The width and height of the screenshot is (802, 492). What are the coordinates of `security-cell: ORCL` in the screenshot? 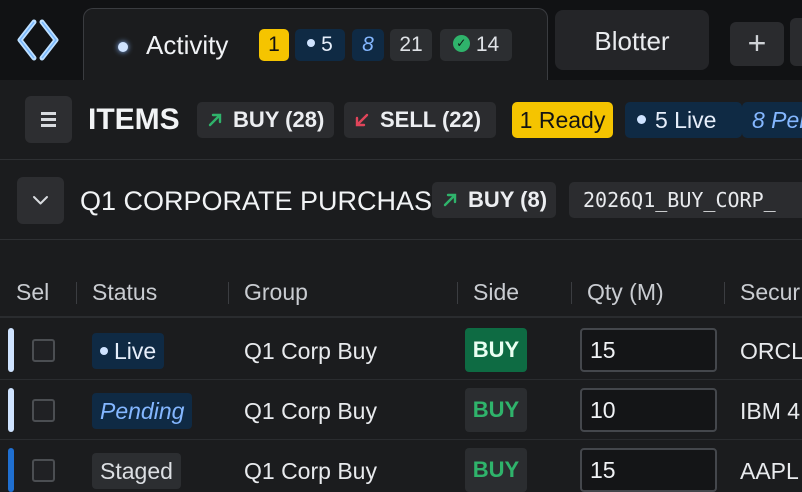 It's located at (771, 351).